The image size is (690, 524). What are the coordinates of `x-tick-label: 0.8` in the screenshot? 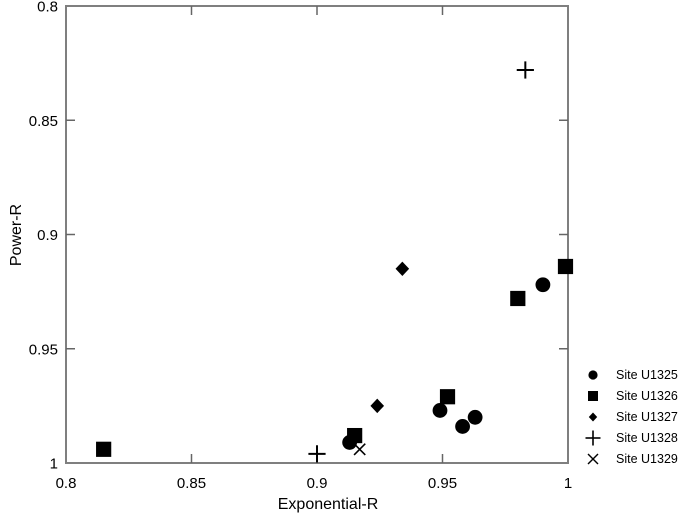 It's located at (66, 483).